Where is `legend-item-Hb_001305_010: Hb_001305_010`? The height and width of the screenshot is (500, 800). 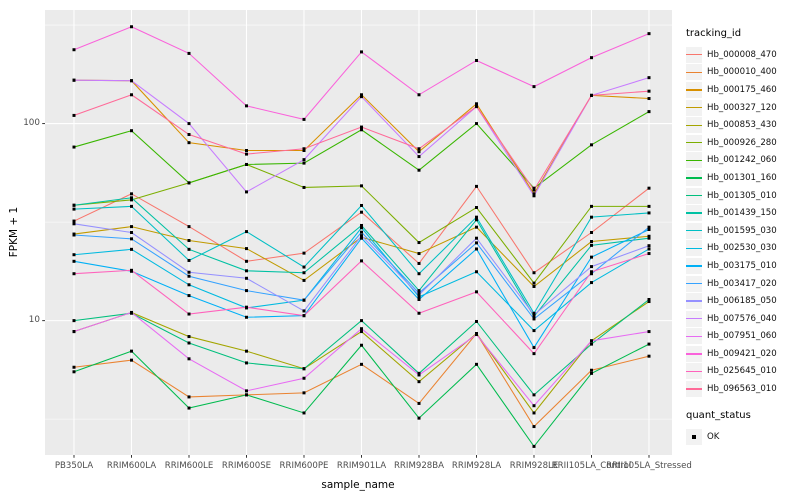 legend-item-Hb_001305_010: Hb_001305_010 is located at coordinates (742, 196).